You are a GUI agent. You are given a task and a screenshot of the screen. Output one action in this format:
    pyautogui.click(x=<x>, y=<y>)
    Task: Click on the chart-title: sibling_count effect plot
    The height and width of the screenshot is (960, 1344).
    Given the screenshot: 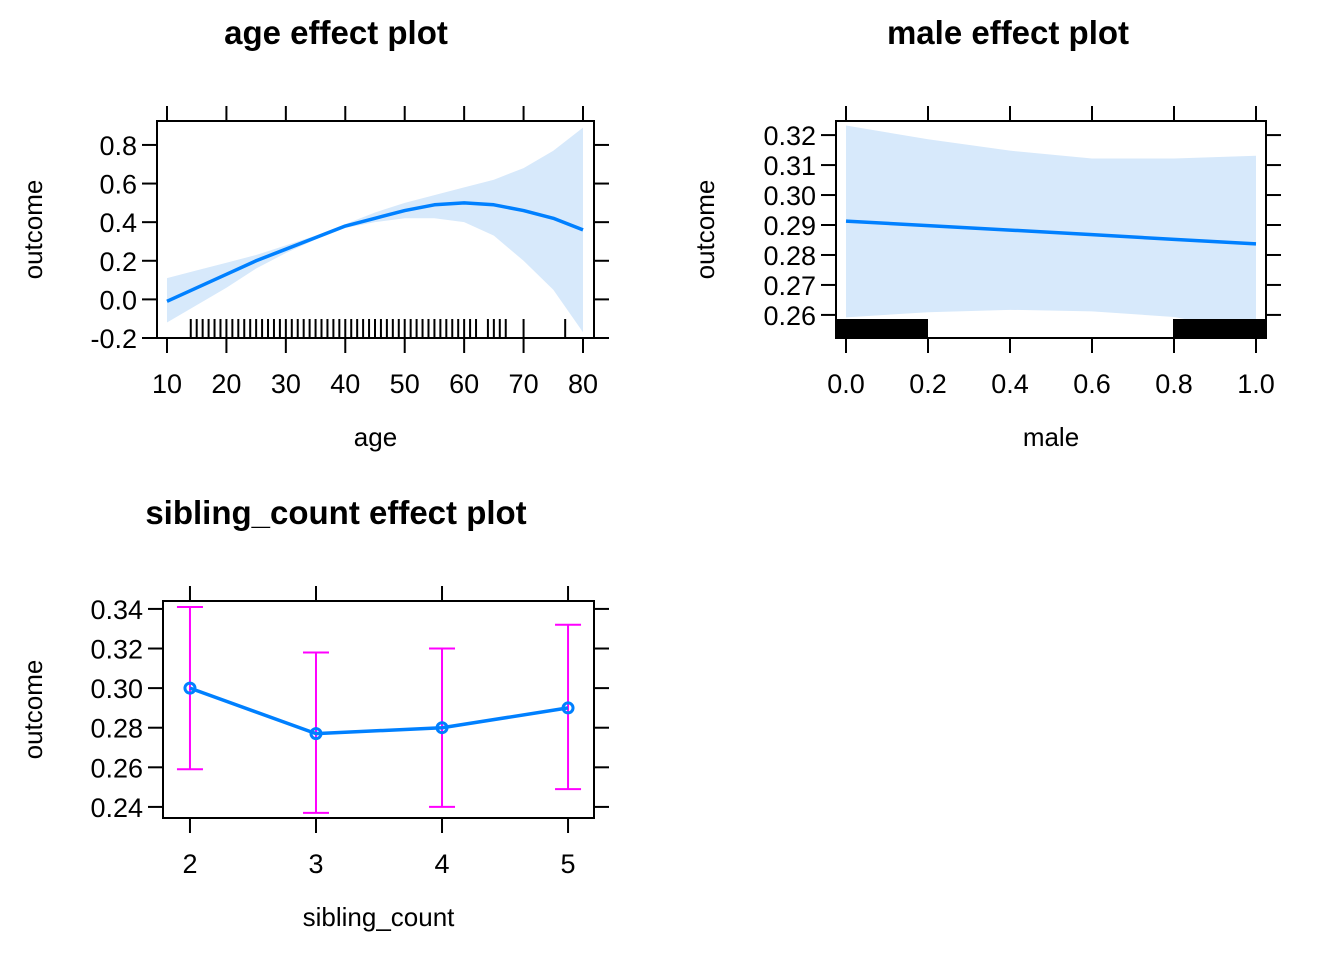 What is the action you would take?
    pyautogui.click(x=335, y=512)
    